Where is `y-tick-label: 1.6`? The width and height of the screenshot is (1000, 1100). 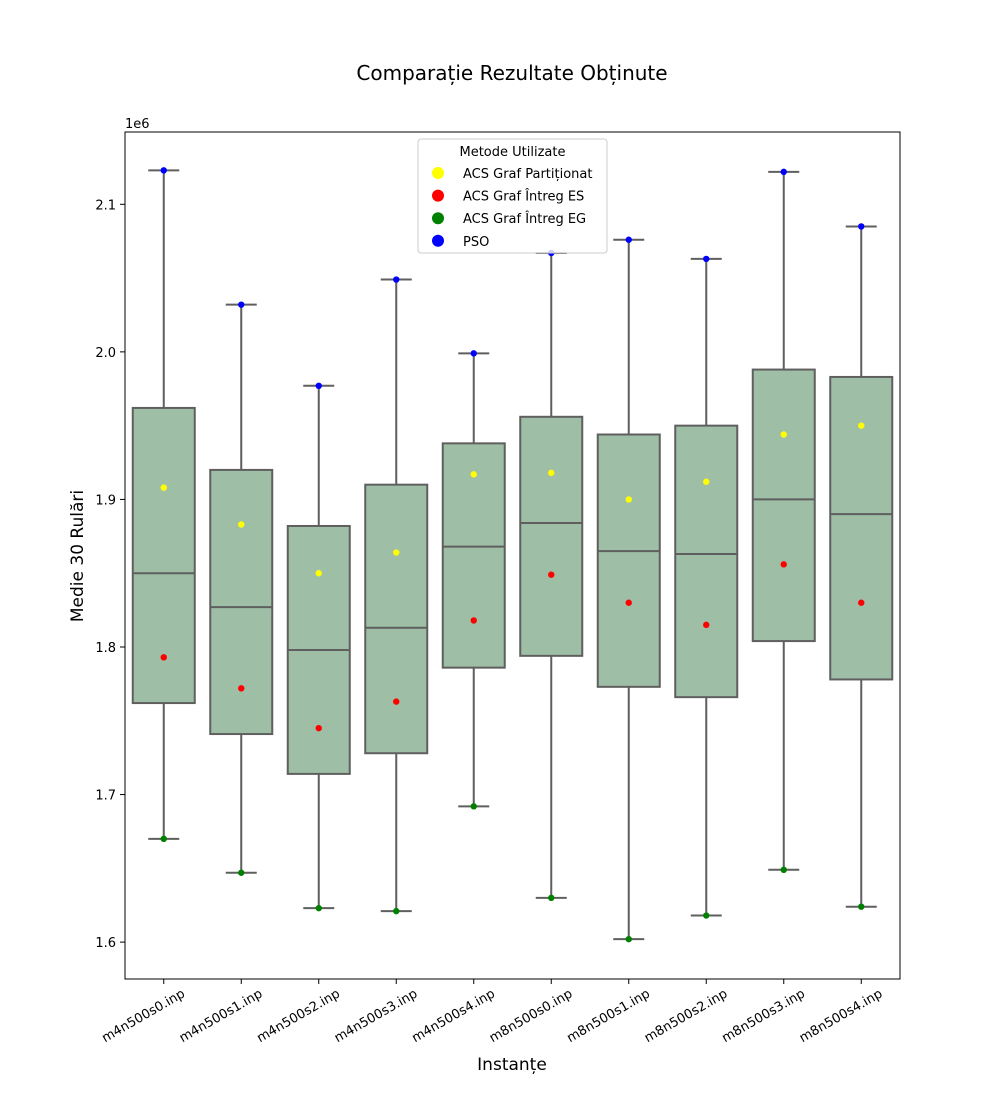 y-tick-label: 1.6 is located at coordinates (105, 943).